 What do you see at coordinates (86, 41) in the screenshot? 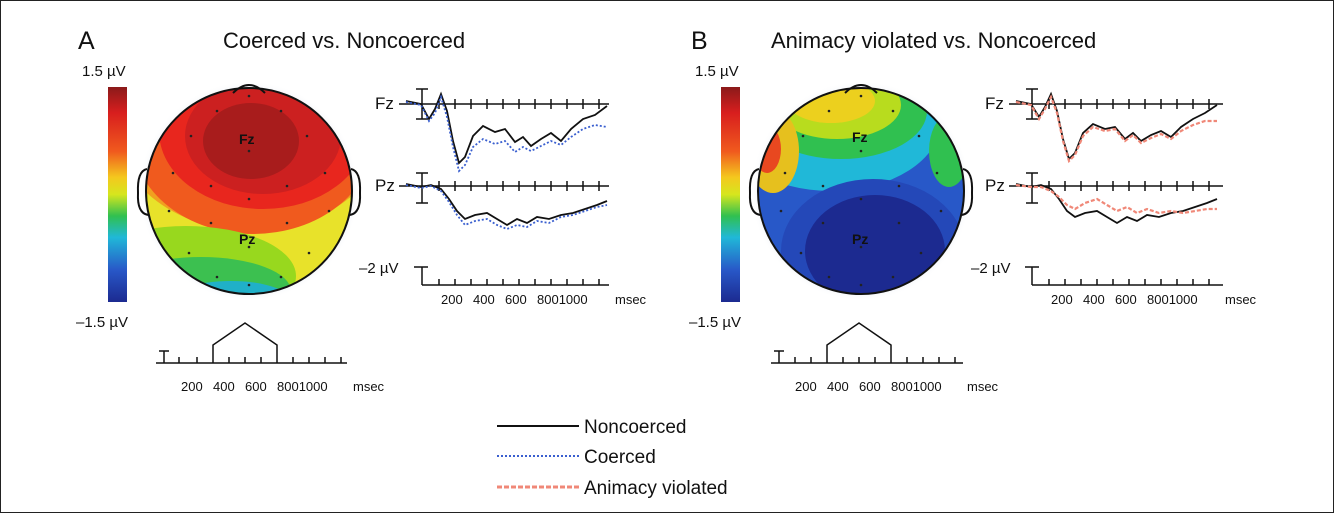
I see `panel-letter: A` at bounding box center [86, 41].